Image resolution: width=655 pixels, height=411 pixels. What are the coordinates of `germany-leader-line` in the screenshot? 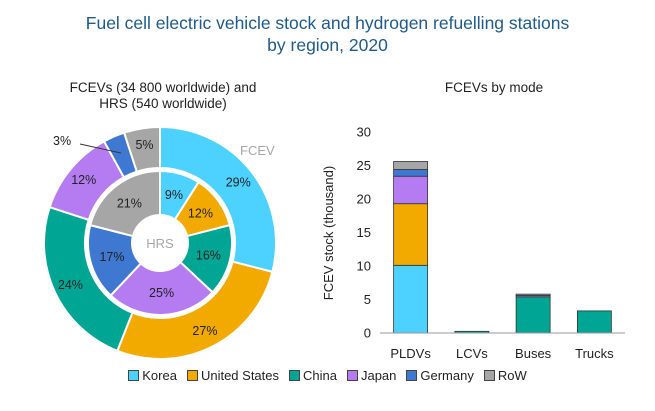 It's located at (100, 148).